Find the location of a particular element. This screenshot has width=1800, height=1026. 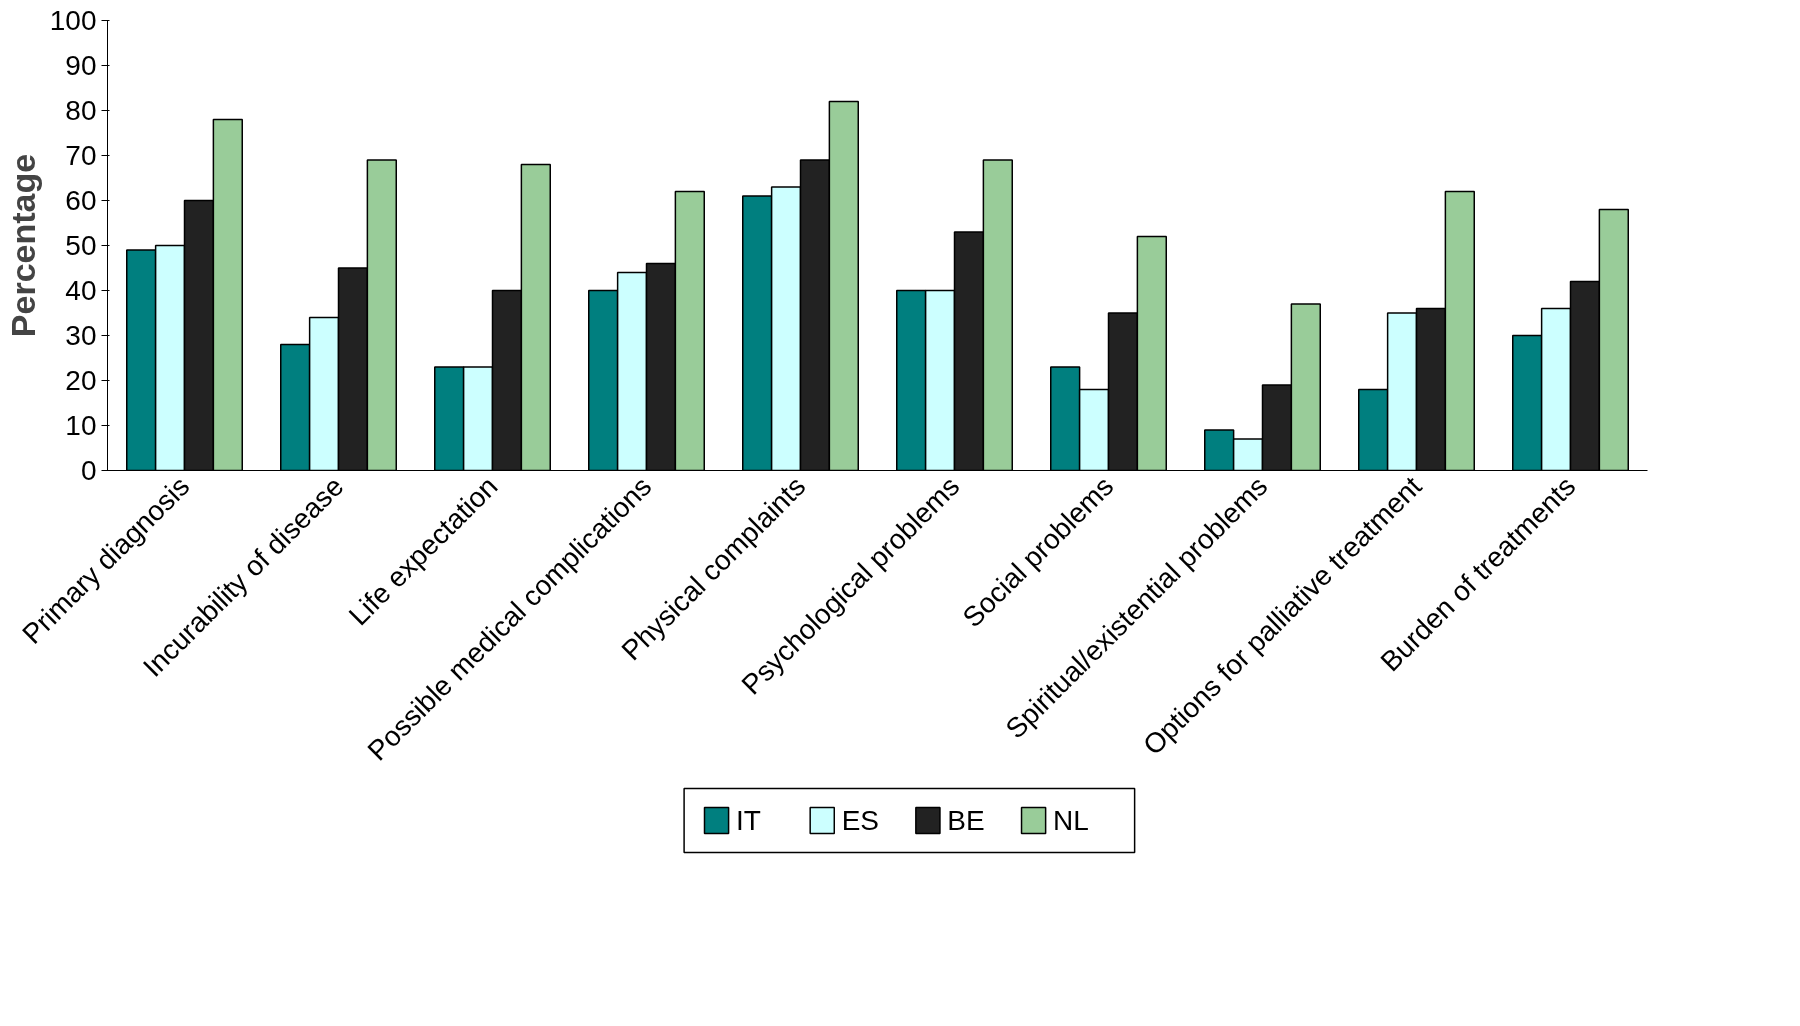

y-tick-label: 70 is located at coordinates (81, 155).